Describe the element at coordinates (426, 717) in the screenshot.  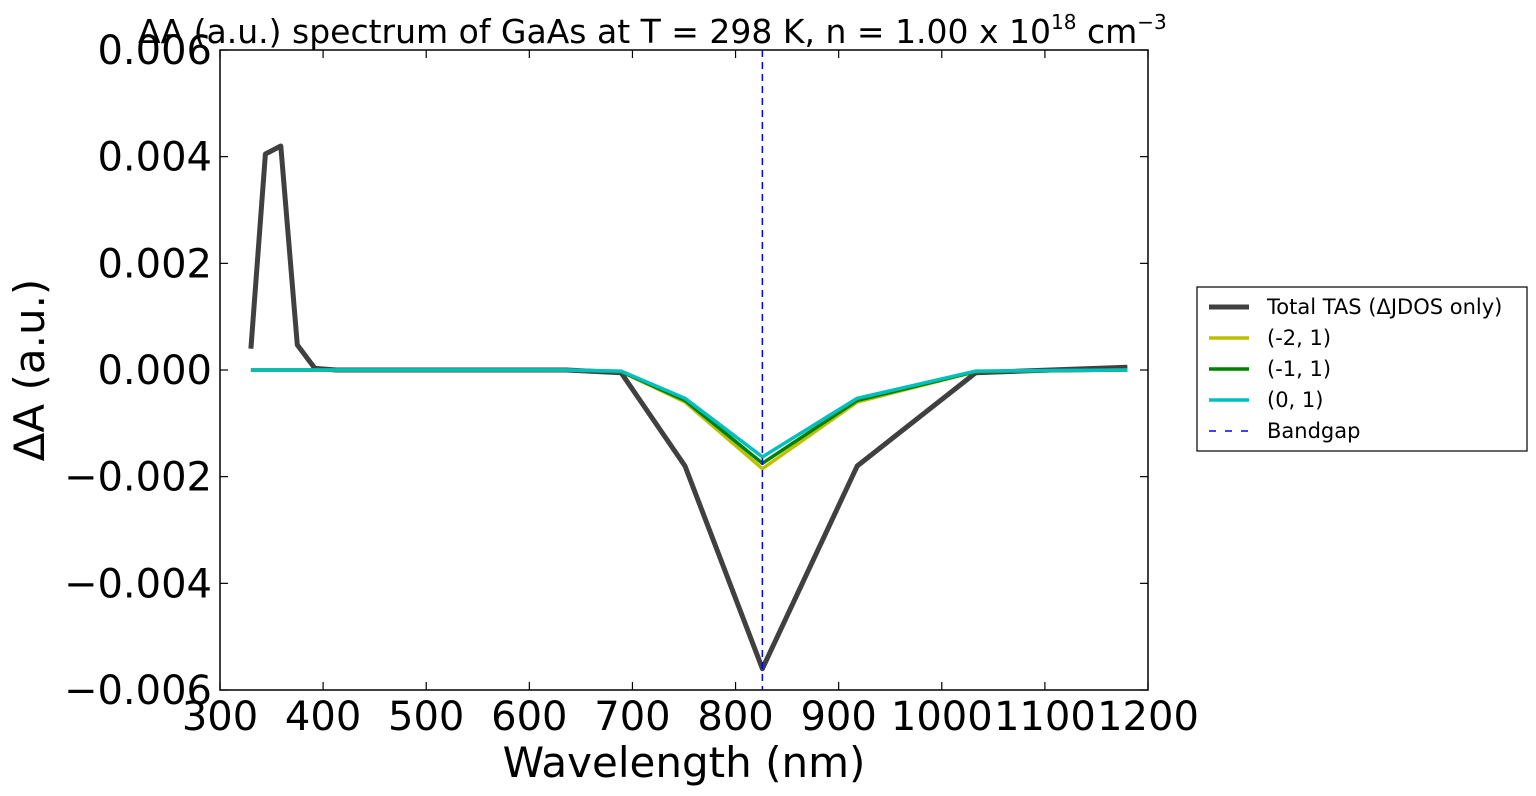
I see `x-tick-label: 500` at that location.